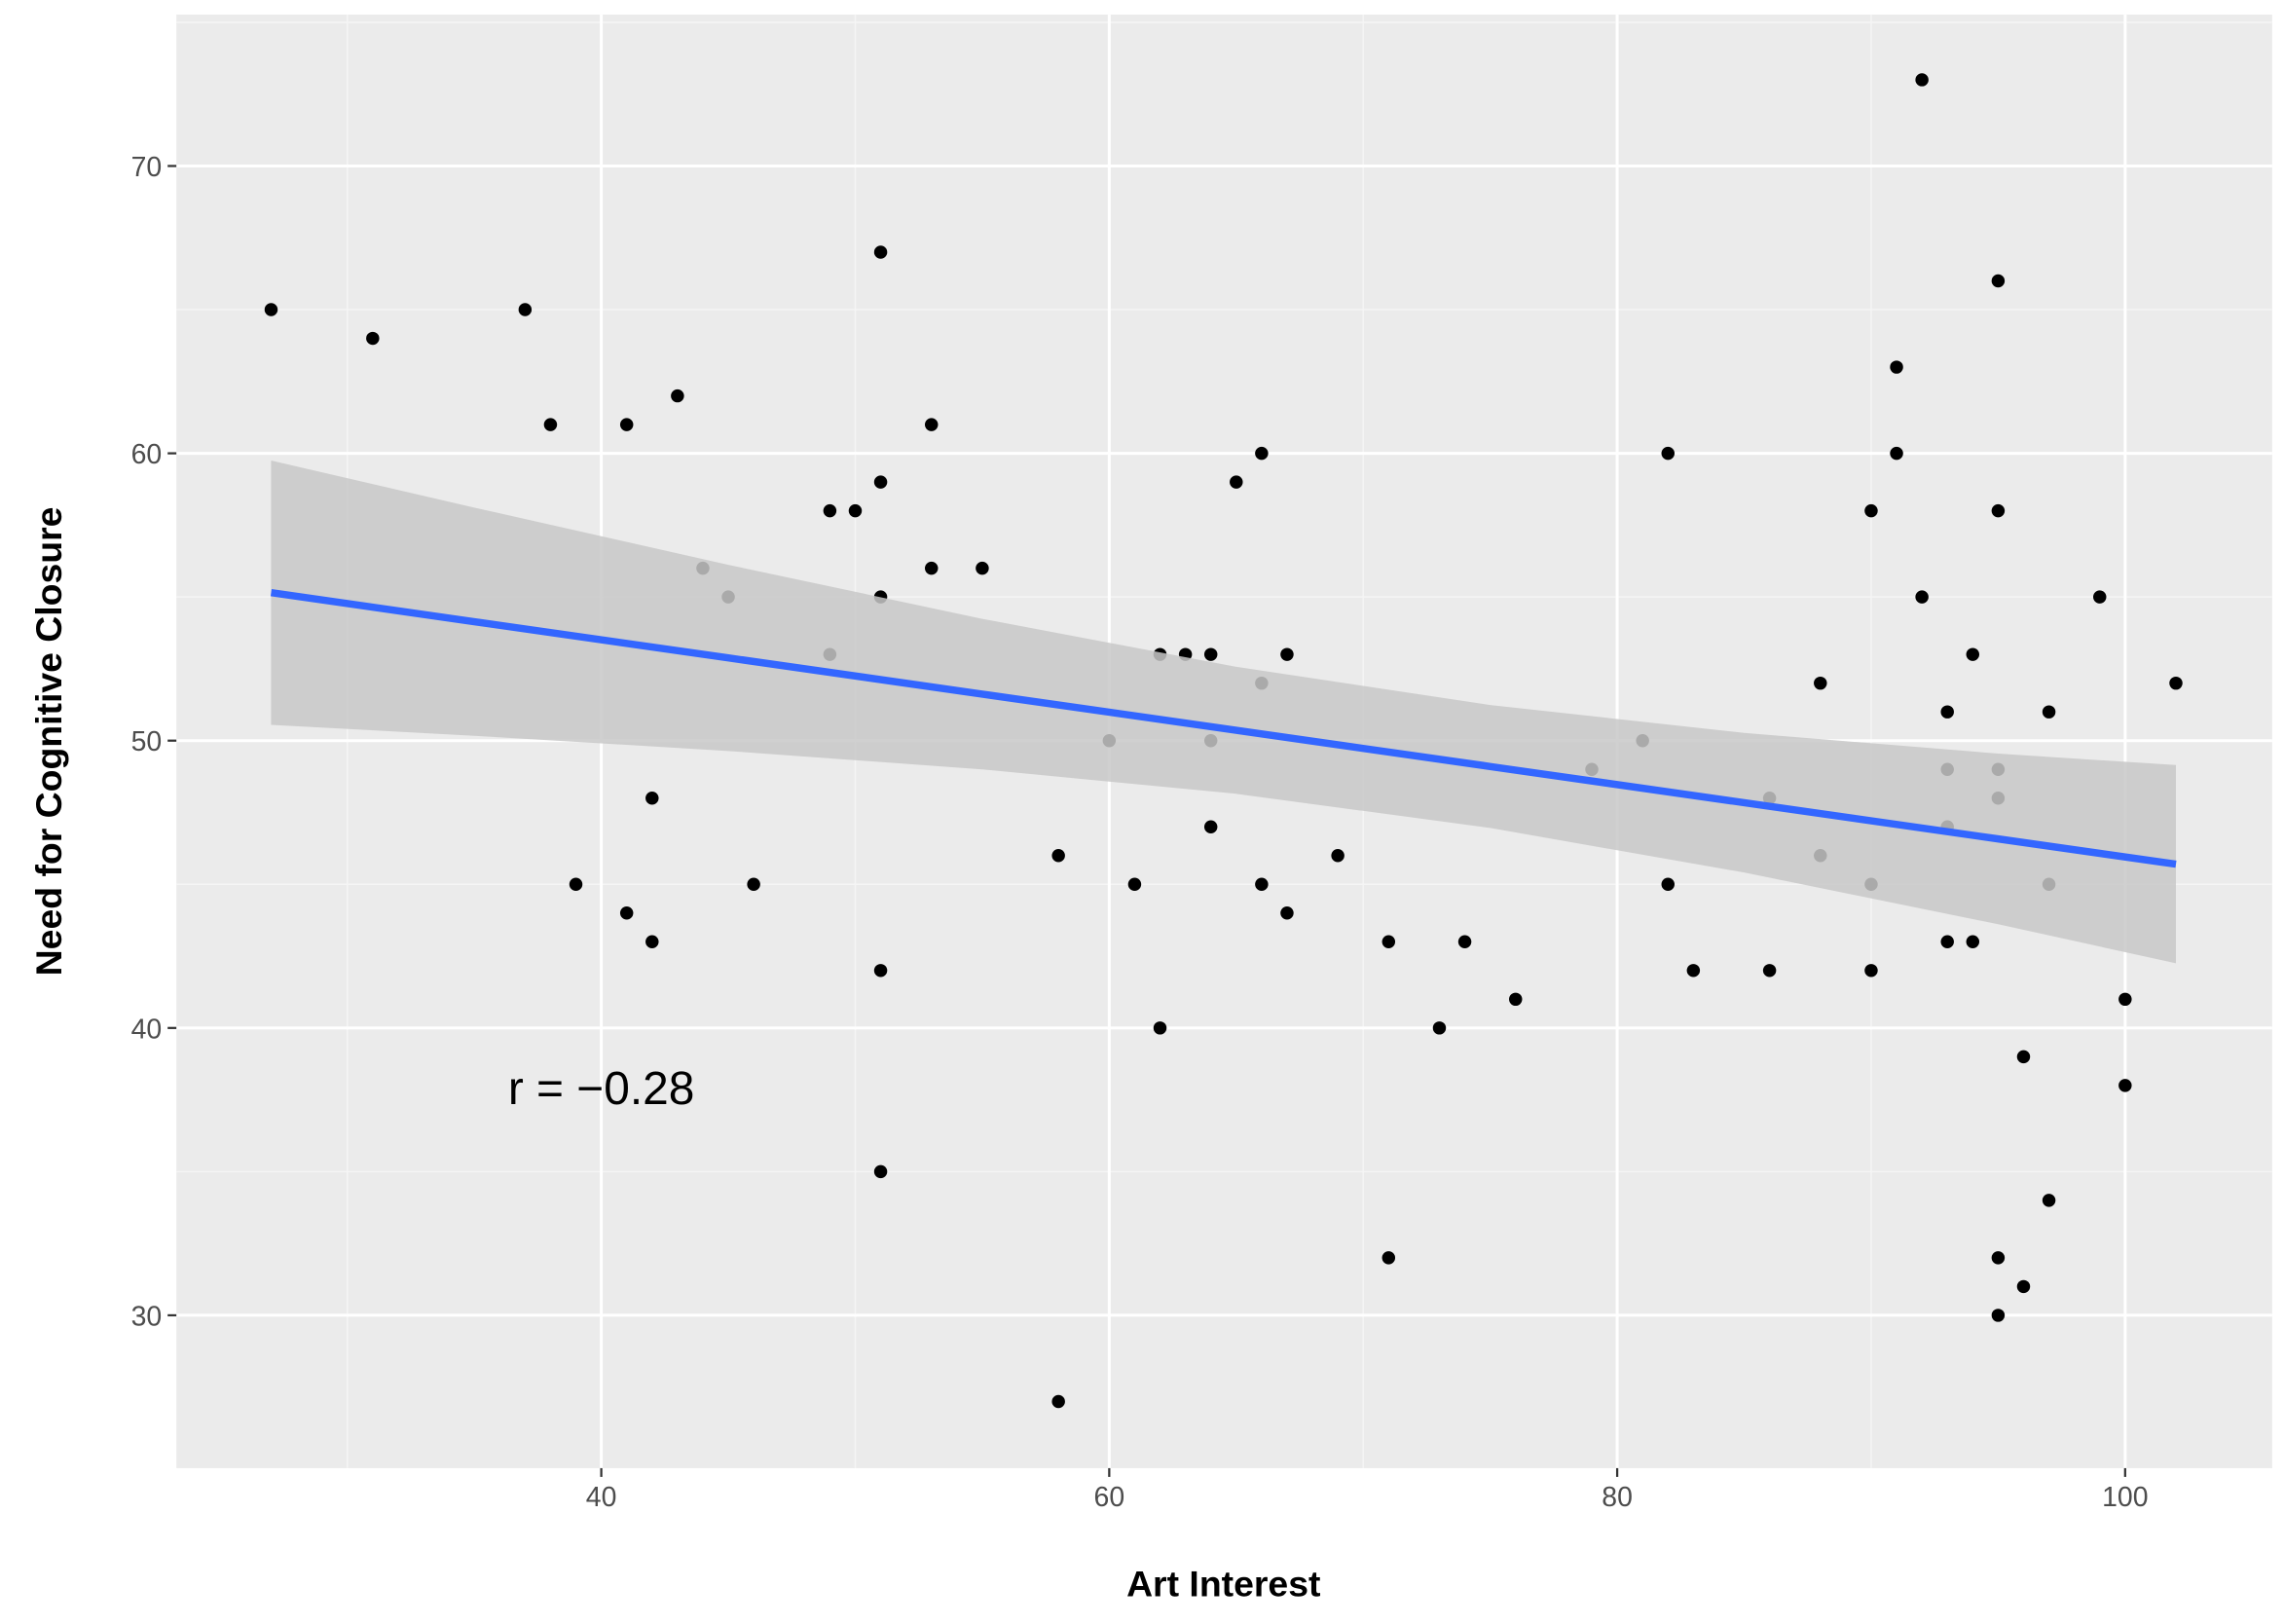 This screenshot has height=1624, width=2284. Describe the element at coordinates (601, 1497) in the screenshot. I see `x-tick-label: 40` at that location.